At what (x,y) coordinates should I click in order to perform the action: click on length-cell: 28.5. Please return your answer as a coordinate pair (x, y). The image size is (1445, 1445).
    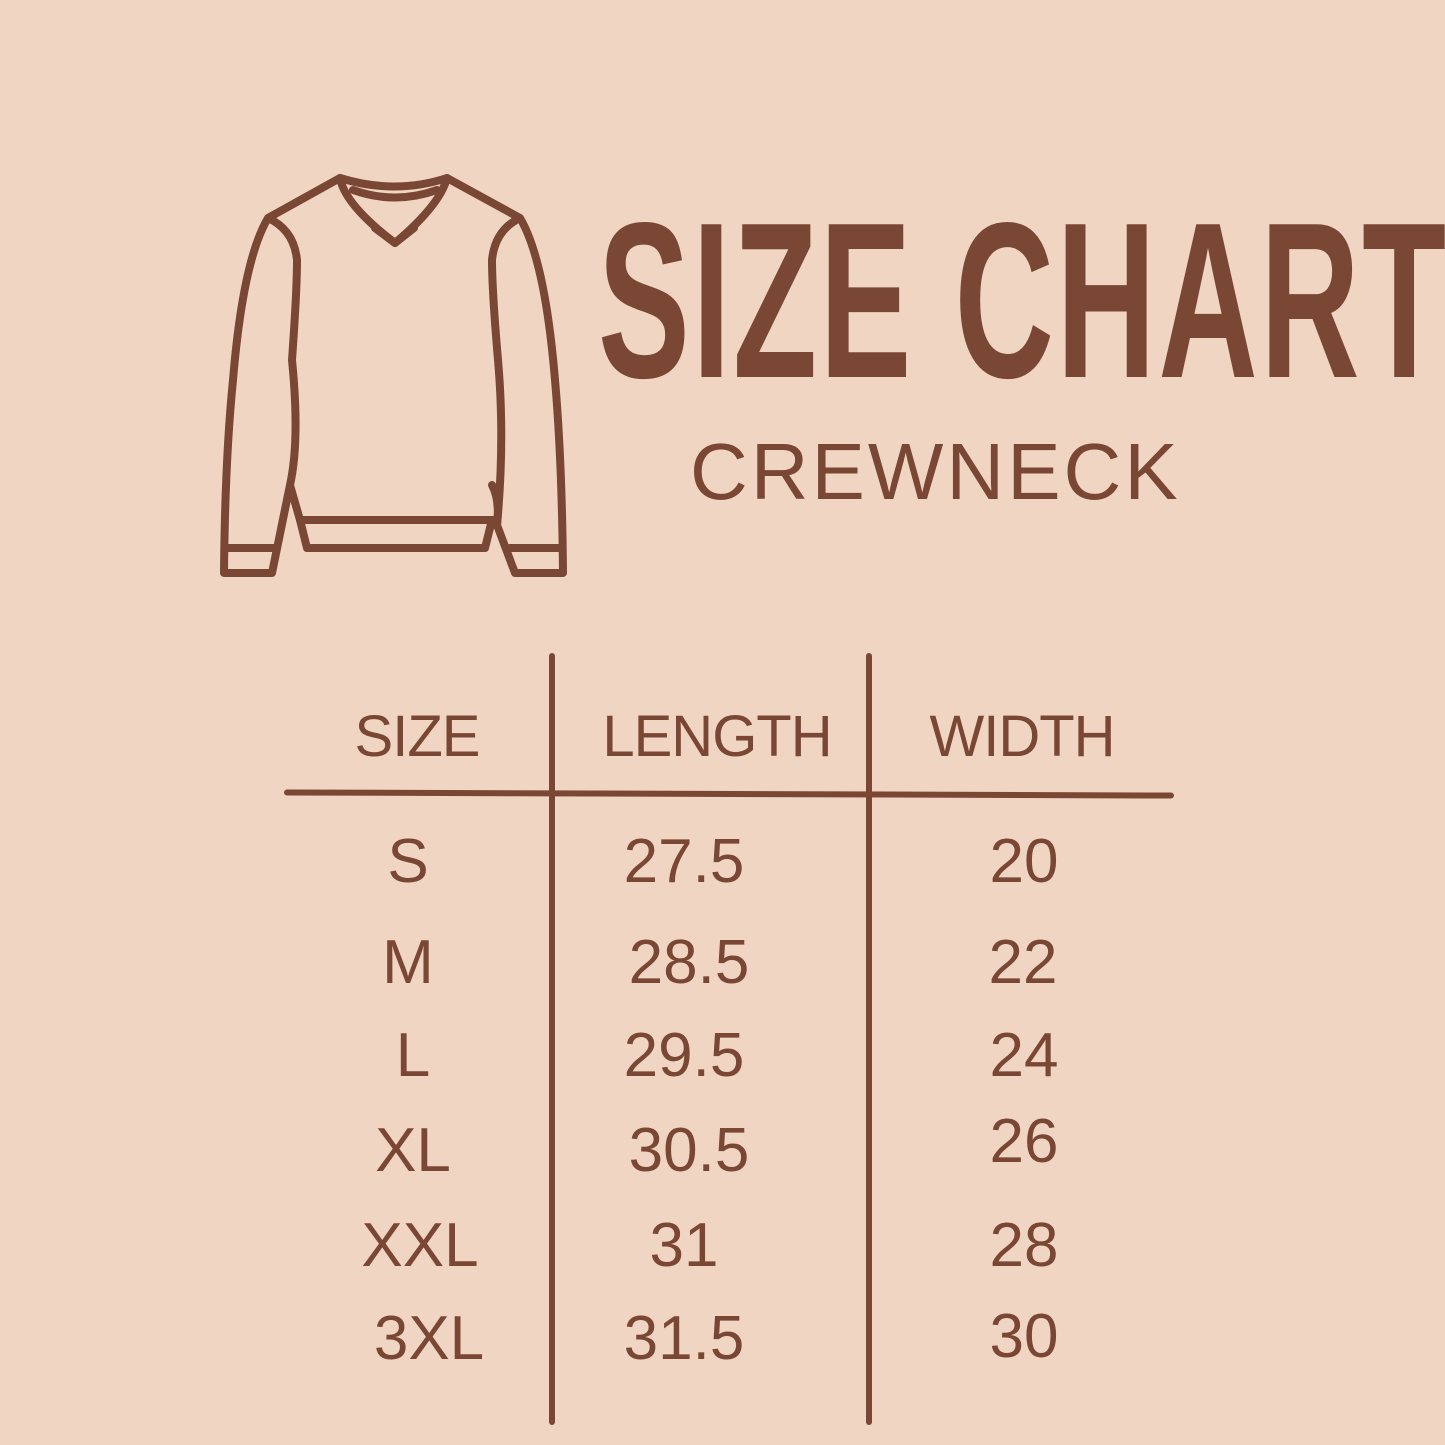
    Looking at the image, I should click on (689, 962).